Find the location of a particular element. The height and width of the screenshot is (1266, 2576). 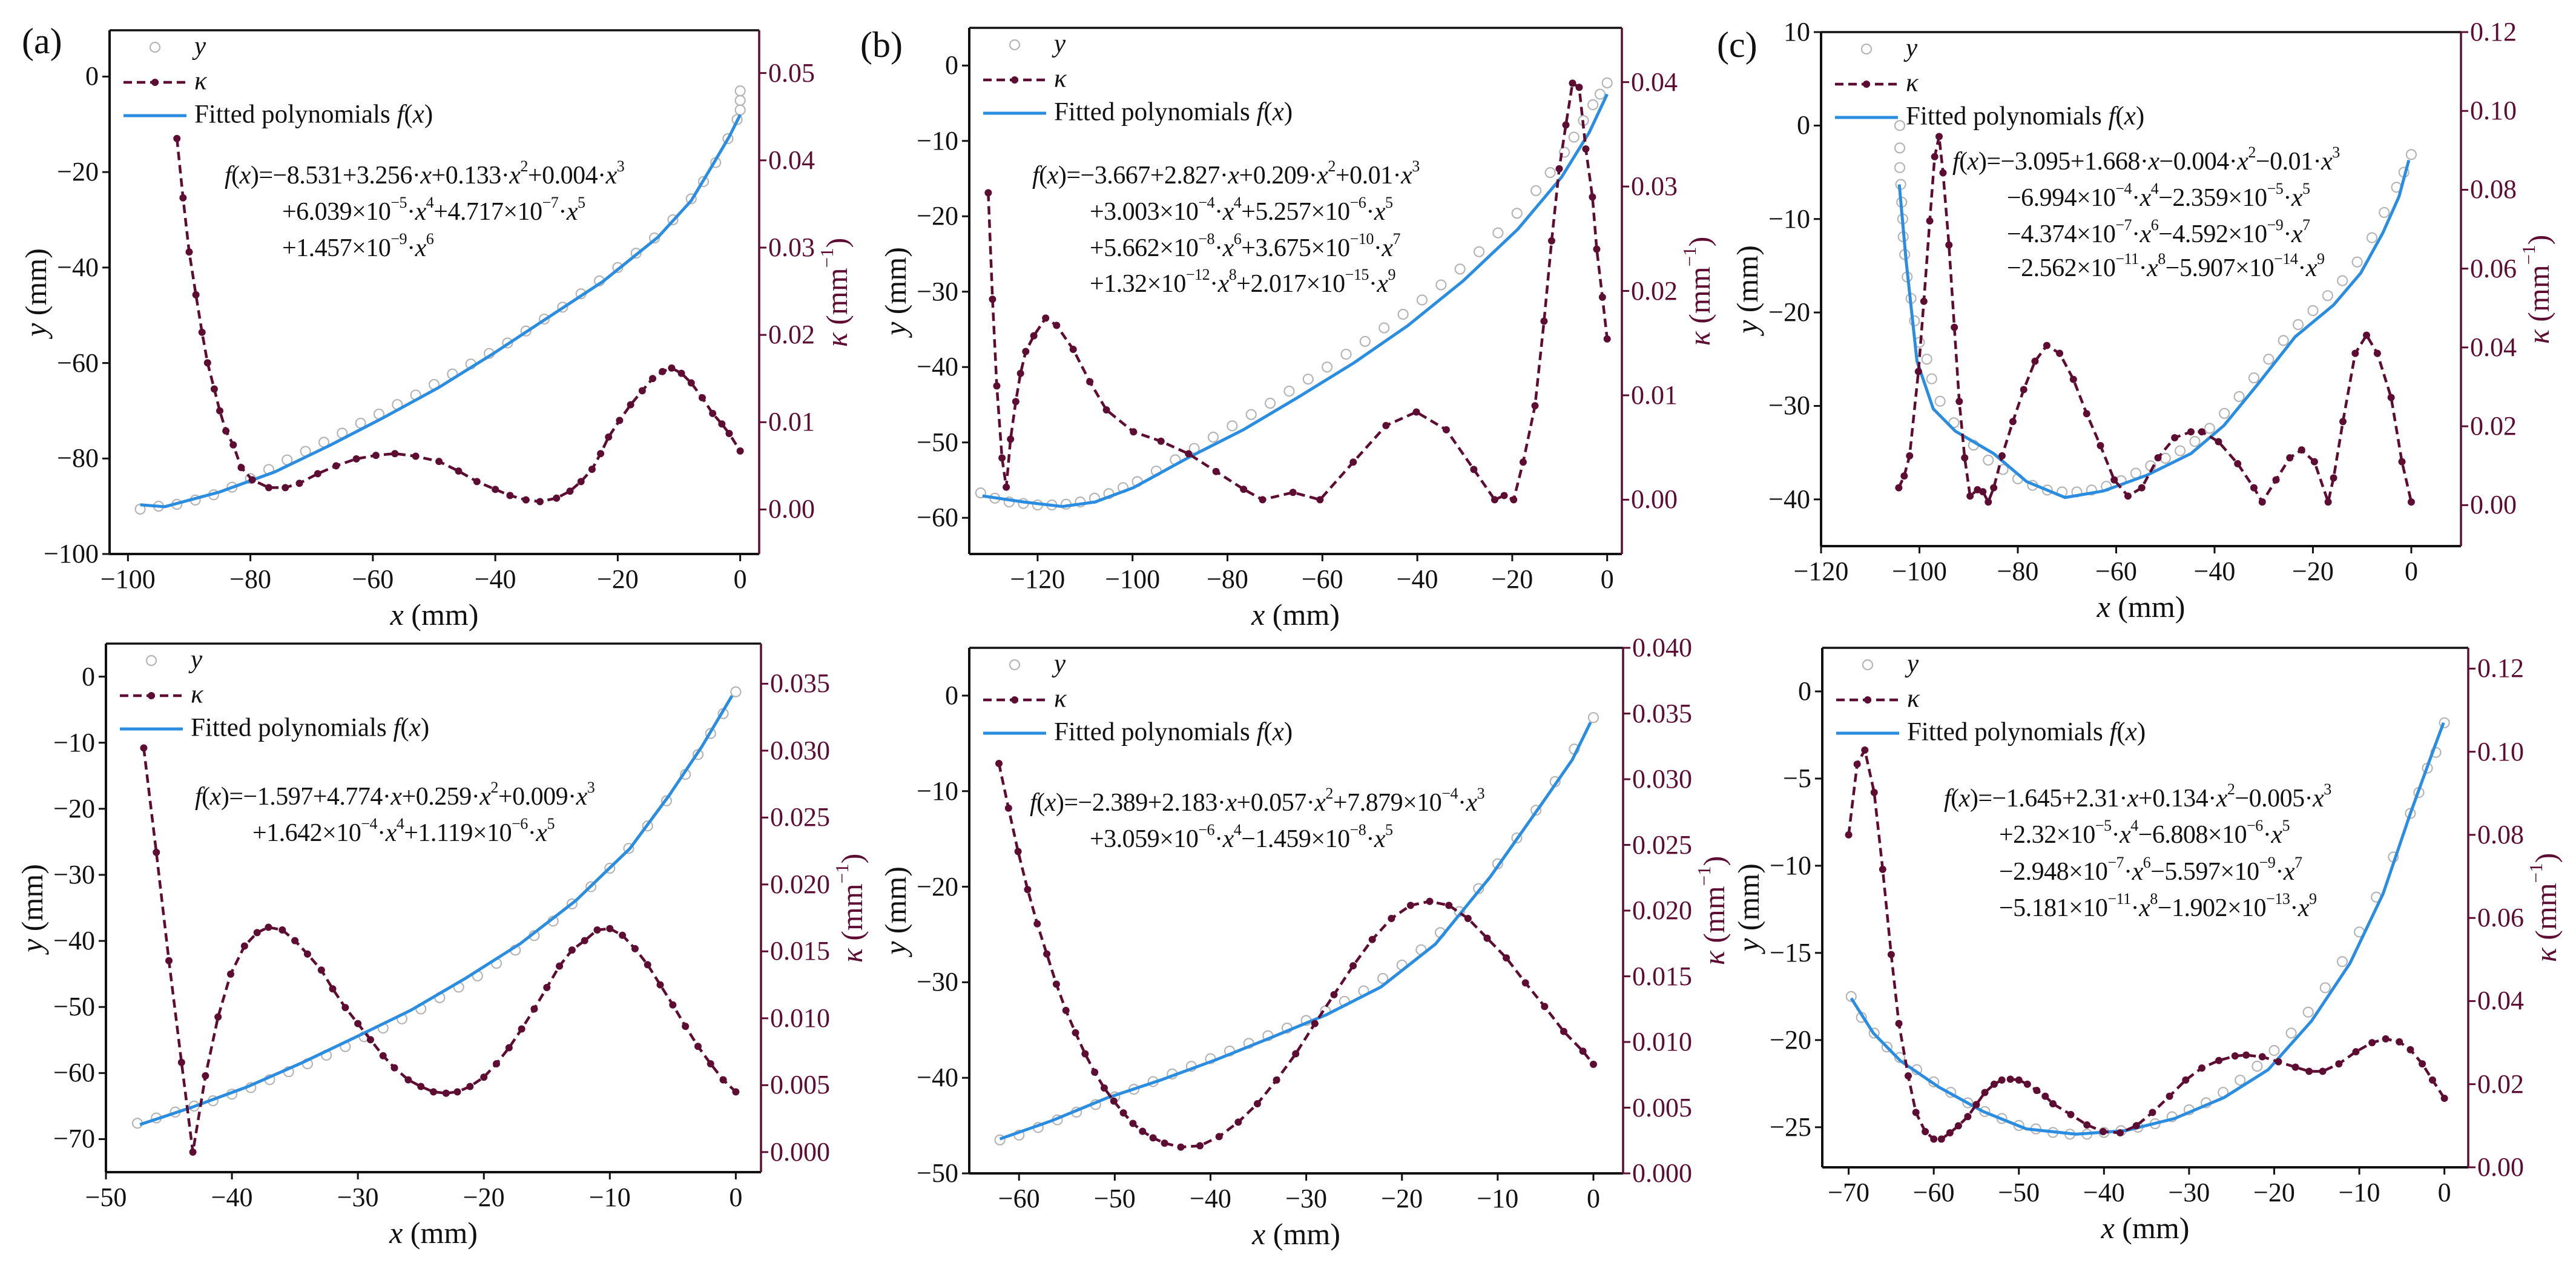

x-tick-label: −40 is located at coordinates (495, 579).